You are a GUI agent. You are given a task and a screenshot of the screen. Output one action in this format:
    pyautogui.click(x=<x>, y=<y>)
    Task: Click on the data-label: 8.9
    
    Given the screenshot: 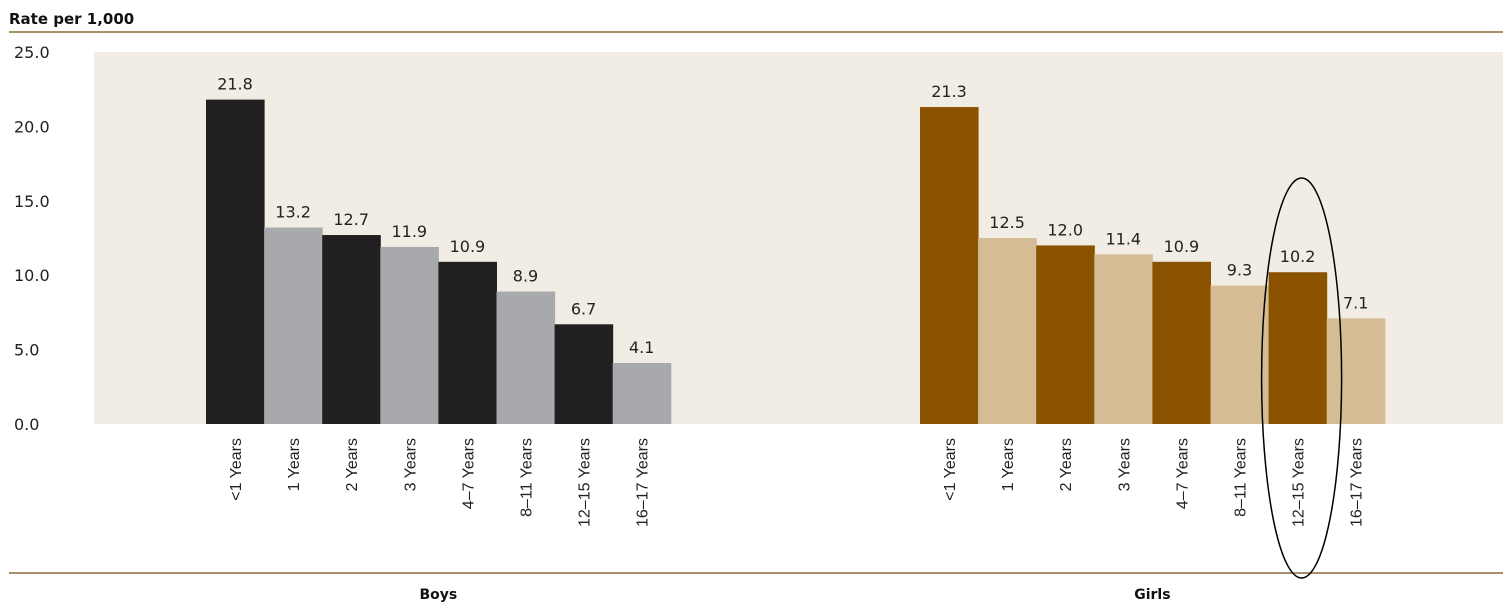 What is the action you would take?
    pyautogui.click(x=525, y=276)
    